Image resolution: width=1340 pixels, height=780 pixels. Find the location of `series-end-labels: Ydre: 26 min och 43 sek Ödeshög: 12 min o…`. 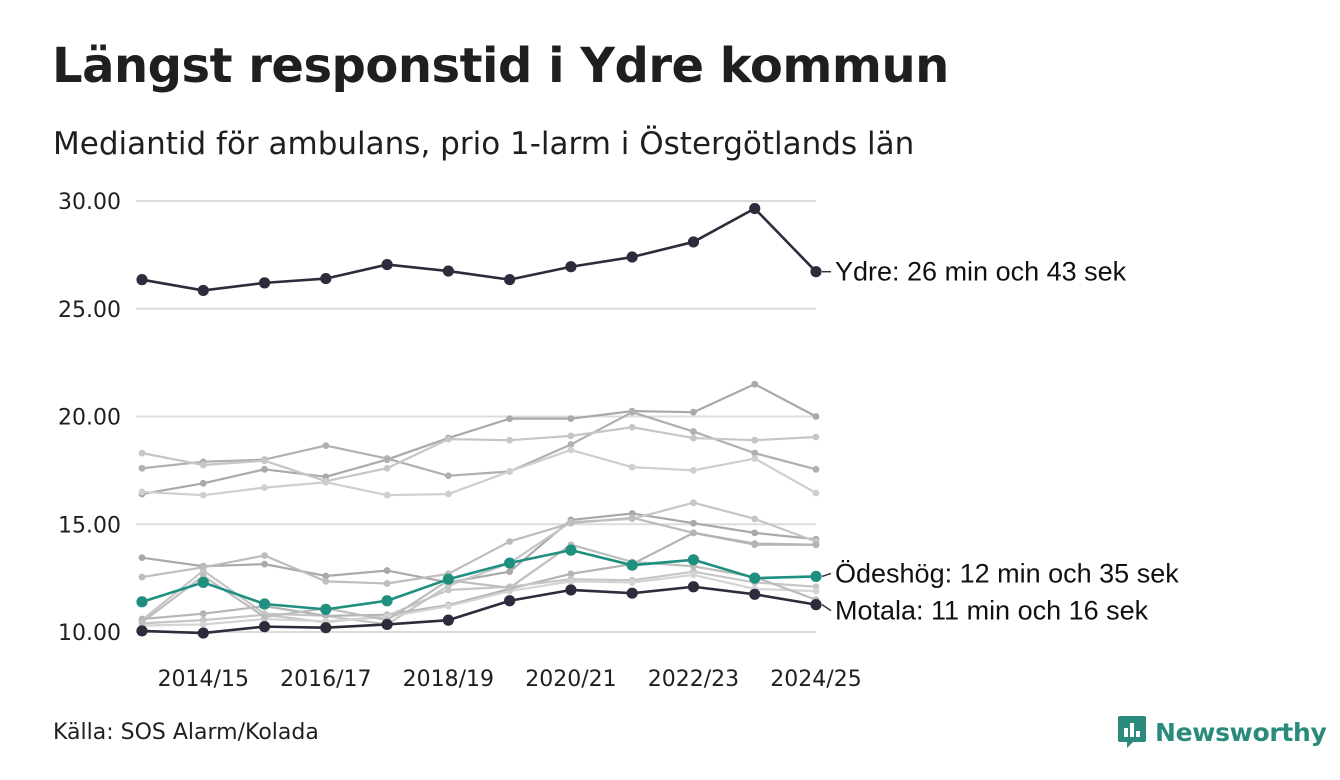

series-end-labels: Ydre: 26 min och 43 sek Ödeshög: 12 min o… is located at coordinates (1000, 441).